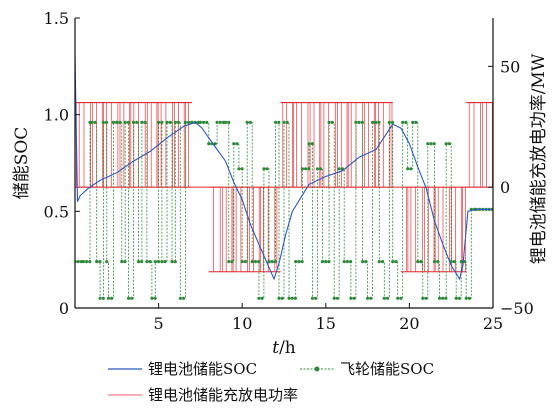 The width and height of the screenshot is (556, 412). Describe the element at coordinates (284, 348) in the screenshot. I see `x-axis-title: t/h` at that location.